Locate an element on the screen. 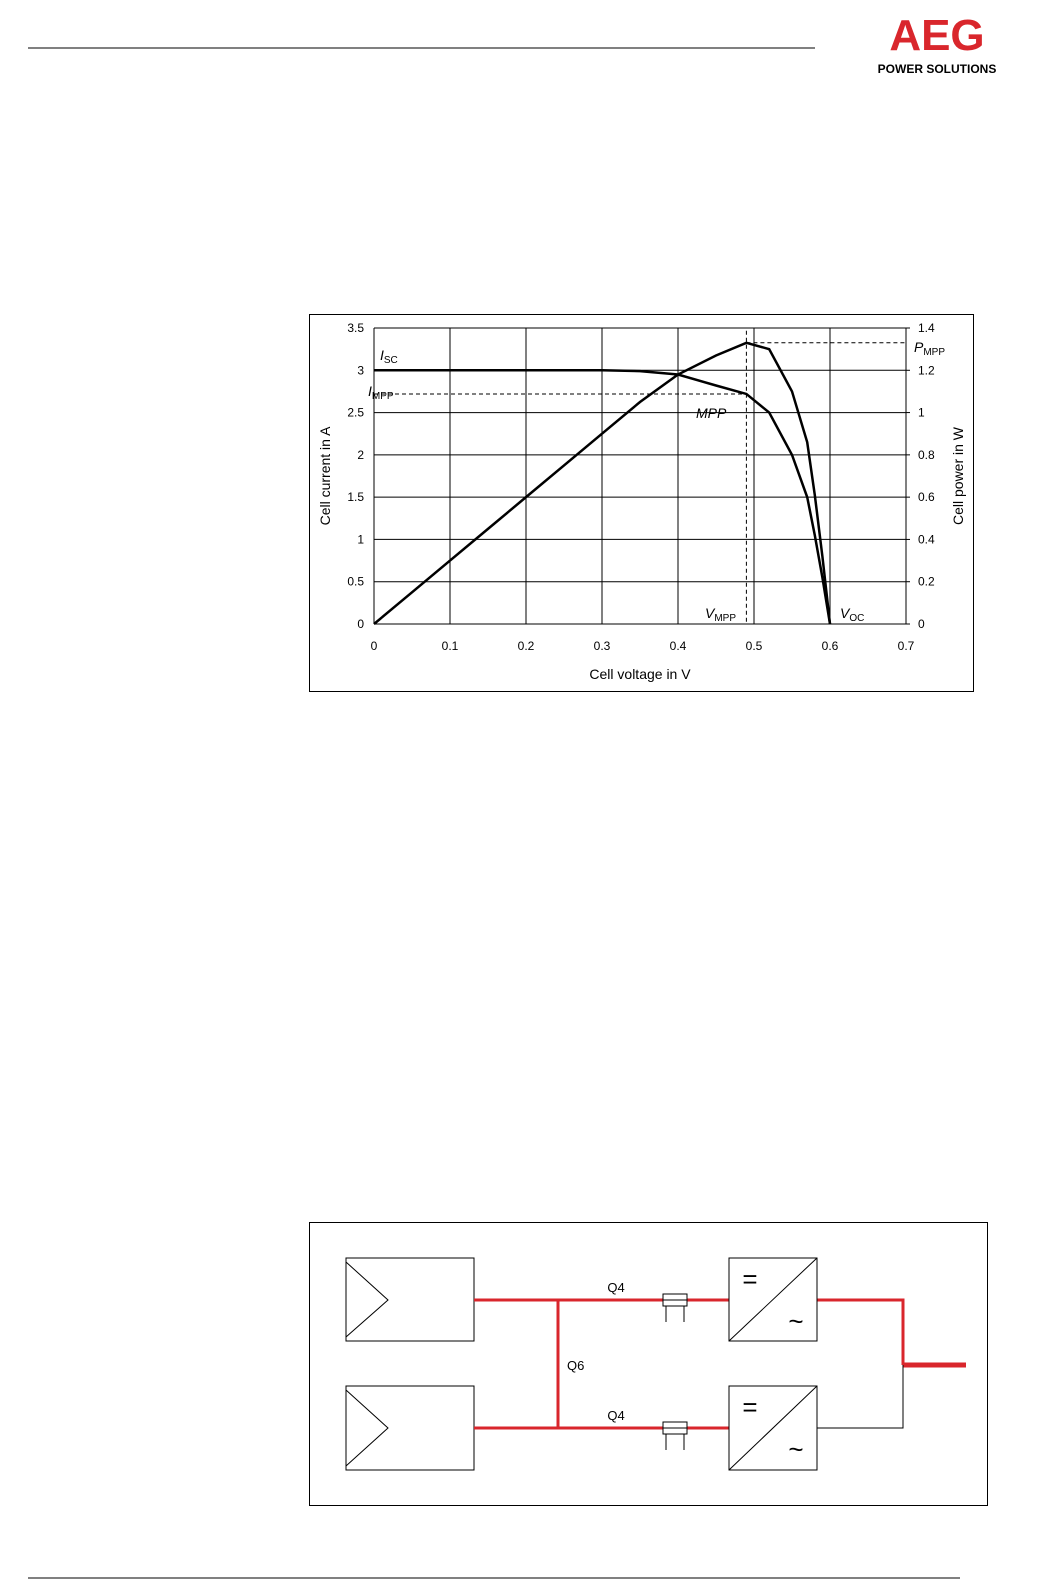 The image size is (1046, 1593). annotation-subscript: SC is located at coordinates (391, 360).